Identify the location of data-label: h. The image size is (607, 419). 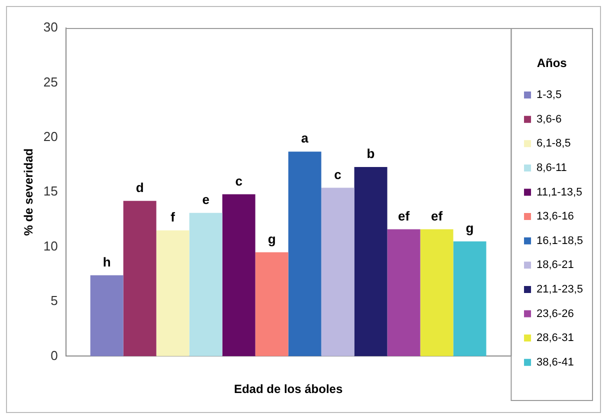
(106, 262).